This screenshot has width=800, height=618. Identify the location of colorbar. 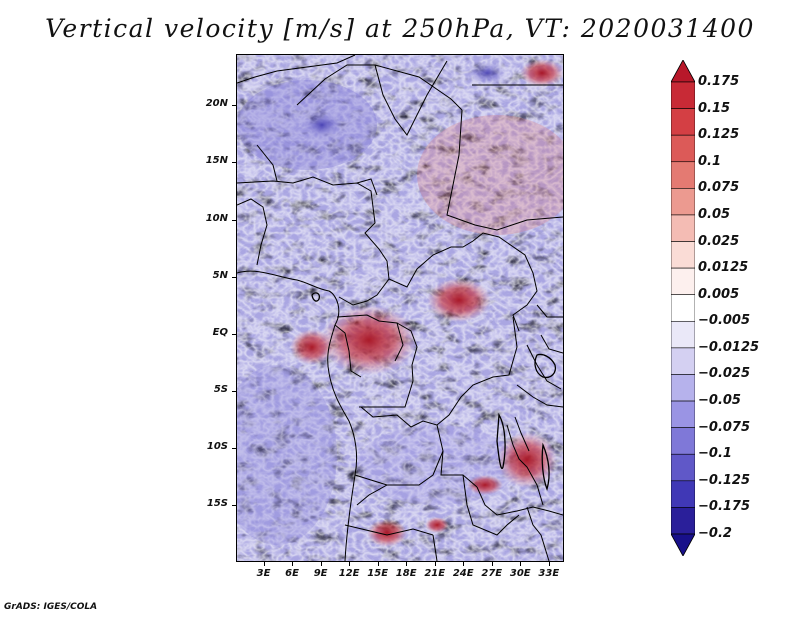
(683, 308).